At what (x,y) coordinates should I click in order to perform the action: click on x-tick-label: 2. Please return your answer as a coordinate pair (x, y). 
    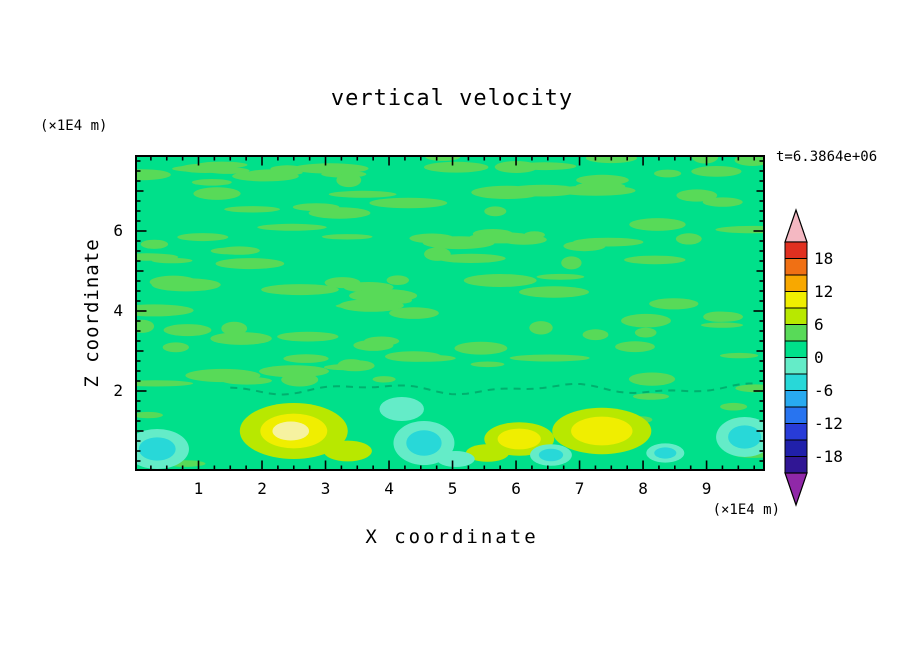
    Looking at the image, I should click on (262, 488).